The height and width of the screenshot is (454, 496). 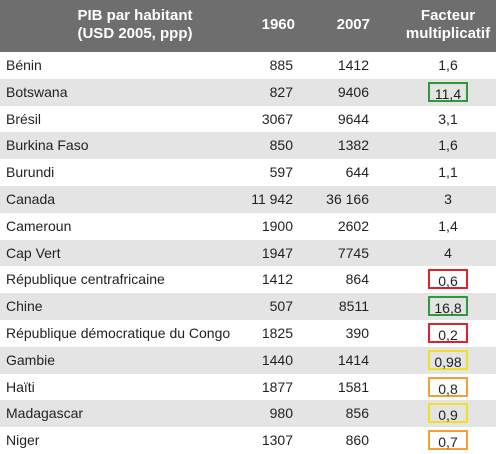 What do you see at coordinates (353, 145) in the screenshot?
I see `value-cell: 1382` at bounding box center [353, 145].